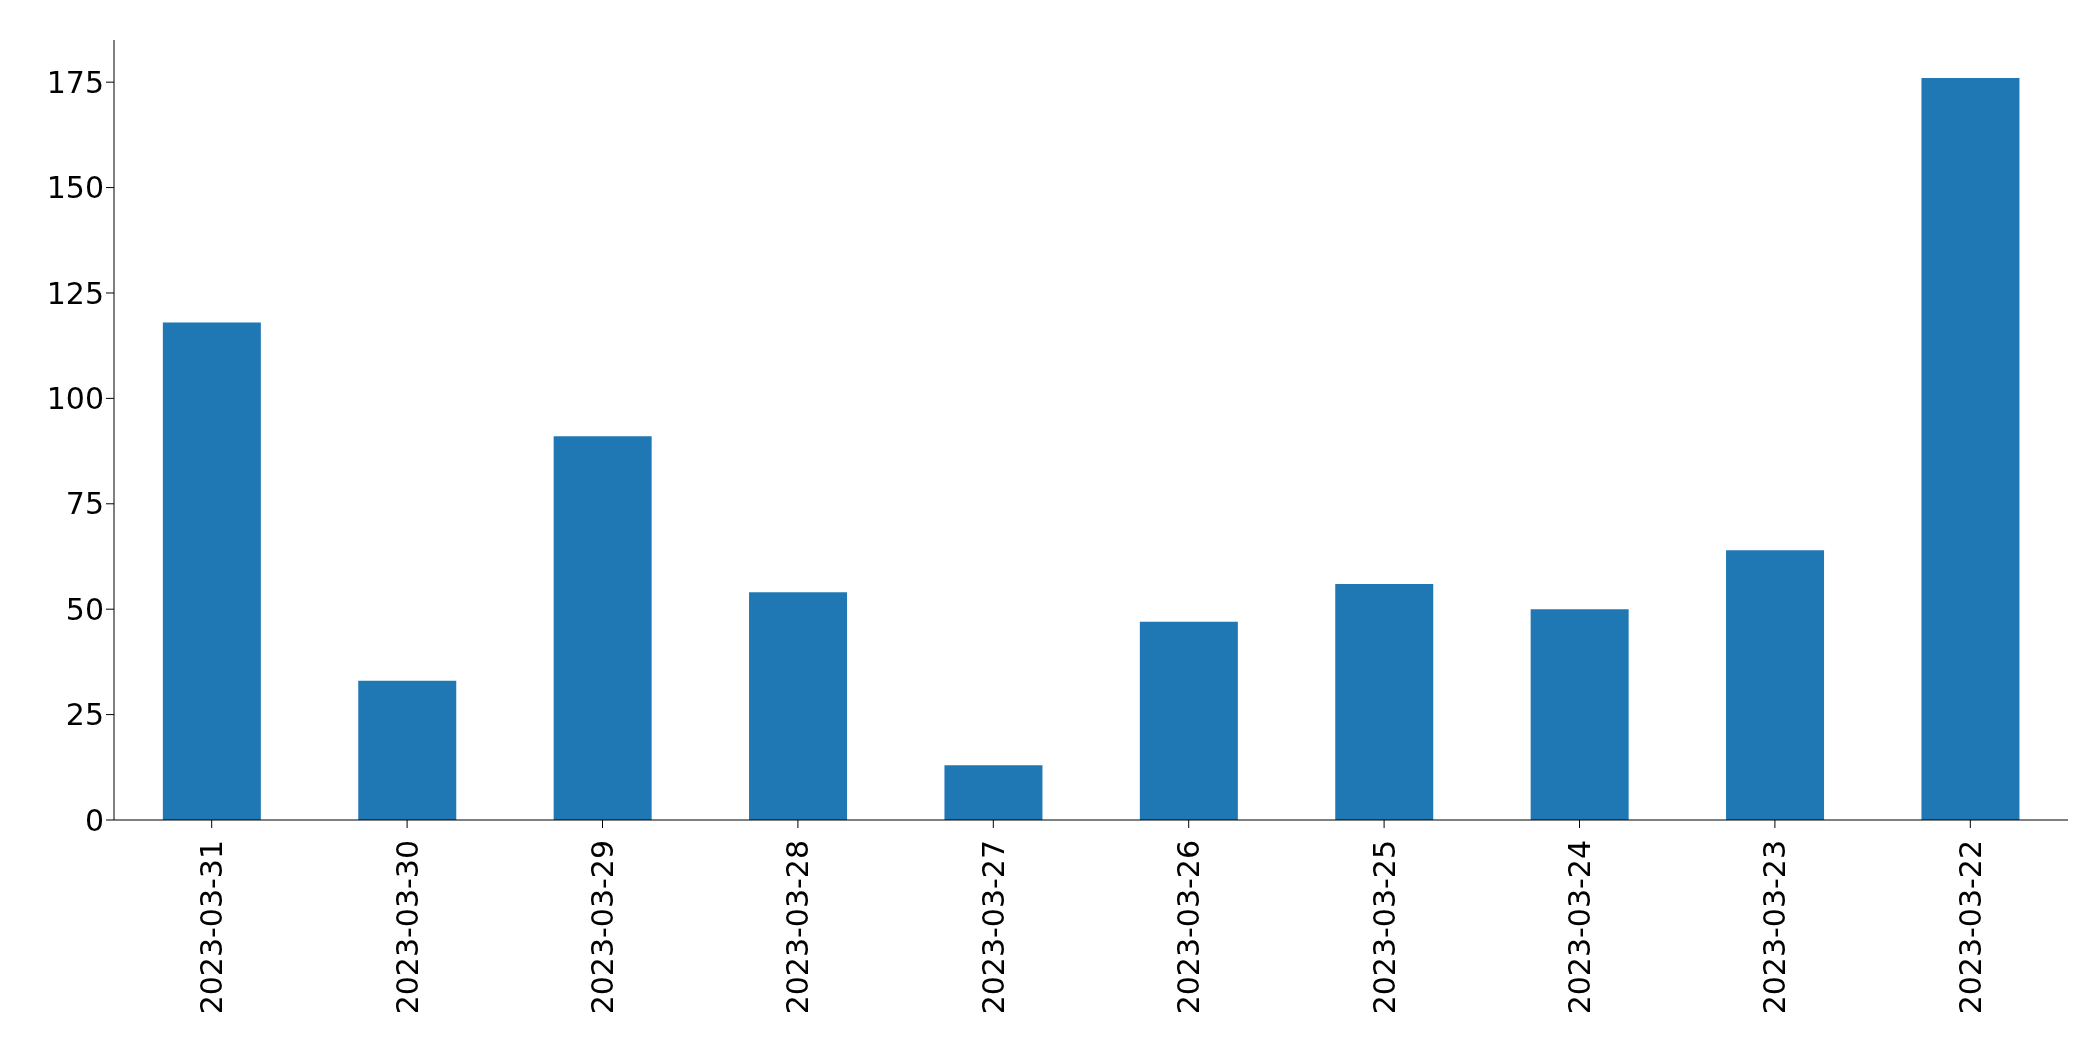  Describe the element at coordinates (84, 609) in the screenshot. I see `y-tick-label: 50` at that location.